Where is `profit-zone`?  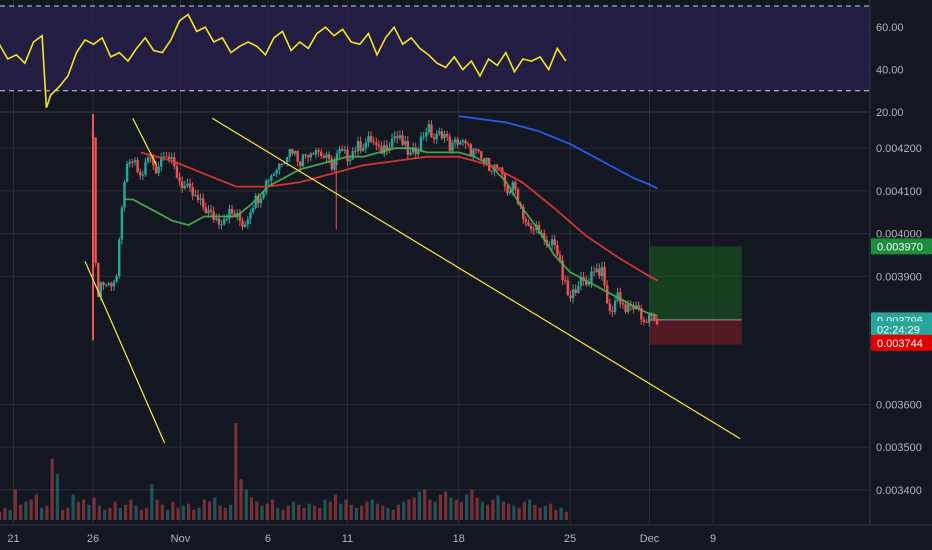
profit-zone is located at coordinates (695, 283).